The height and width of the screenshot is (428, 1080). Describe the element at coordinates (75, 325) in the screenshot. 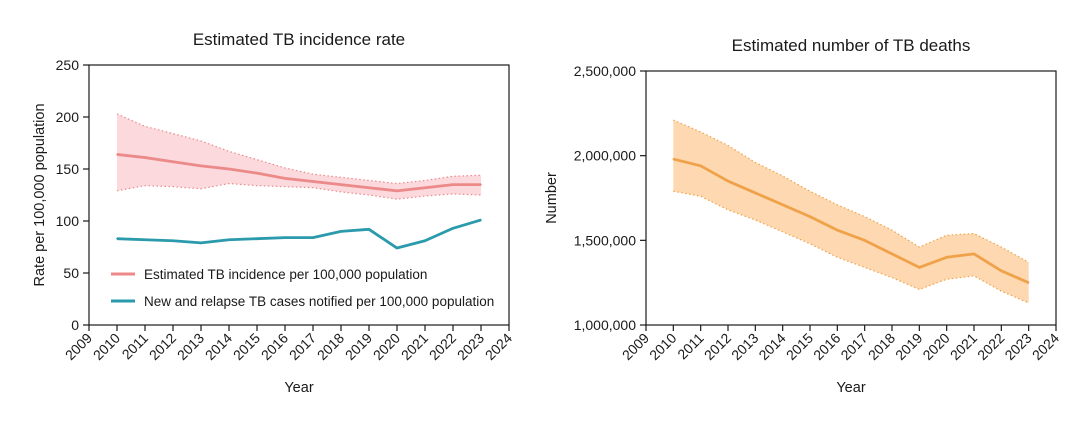

I see `y-tick-label: 0` at that location.